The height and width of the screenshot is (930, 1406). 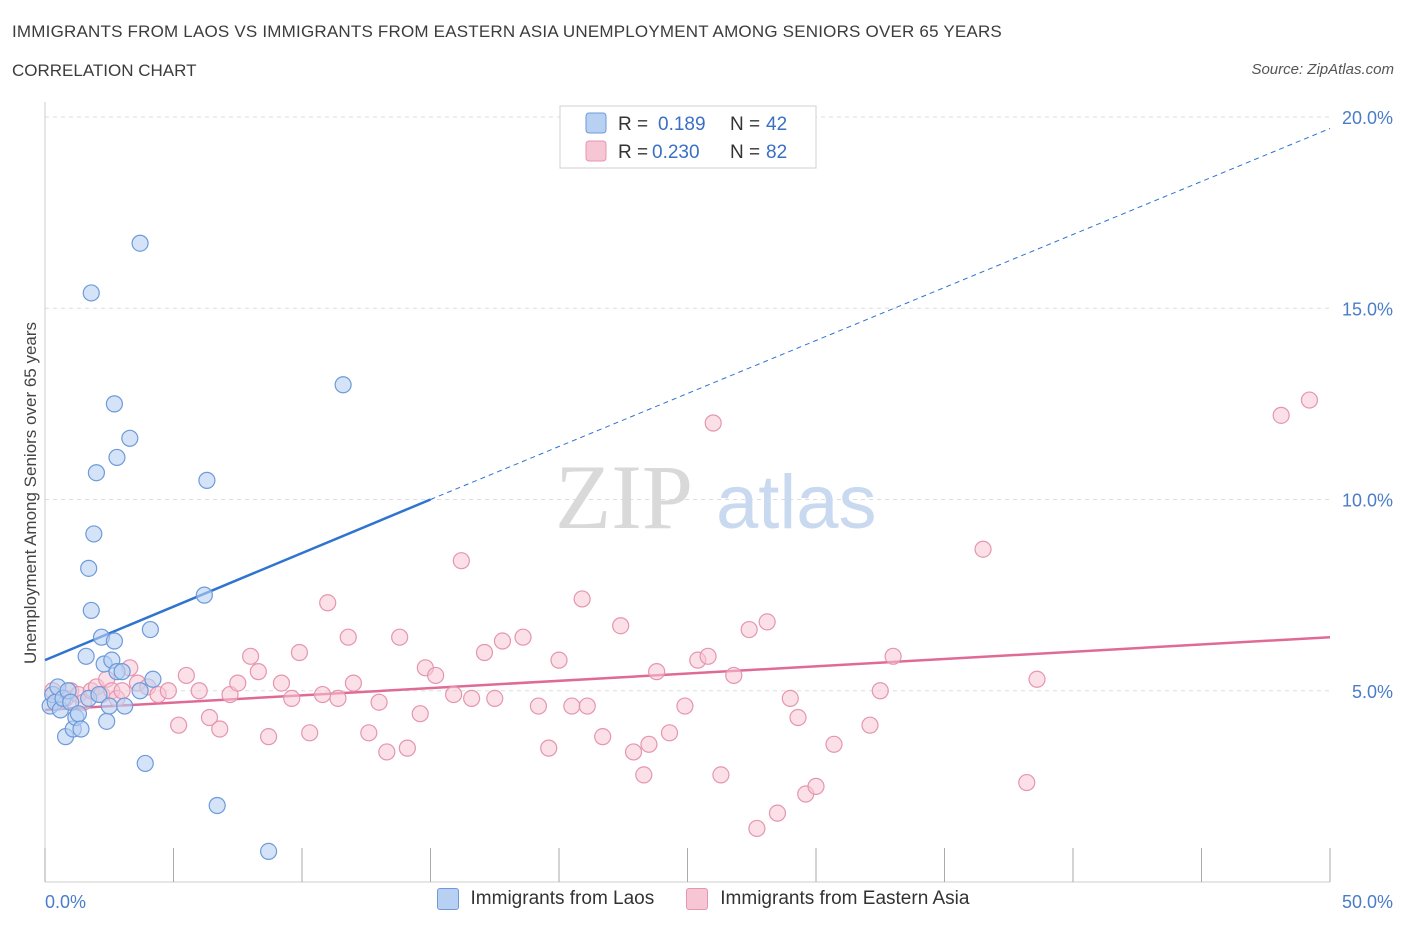 I want to click on legend-r-label-laos: R =, so click(x=633, y=124).